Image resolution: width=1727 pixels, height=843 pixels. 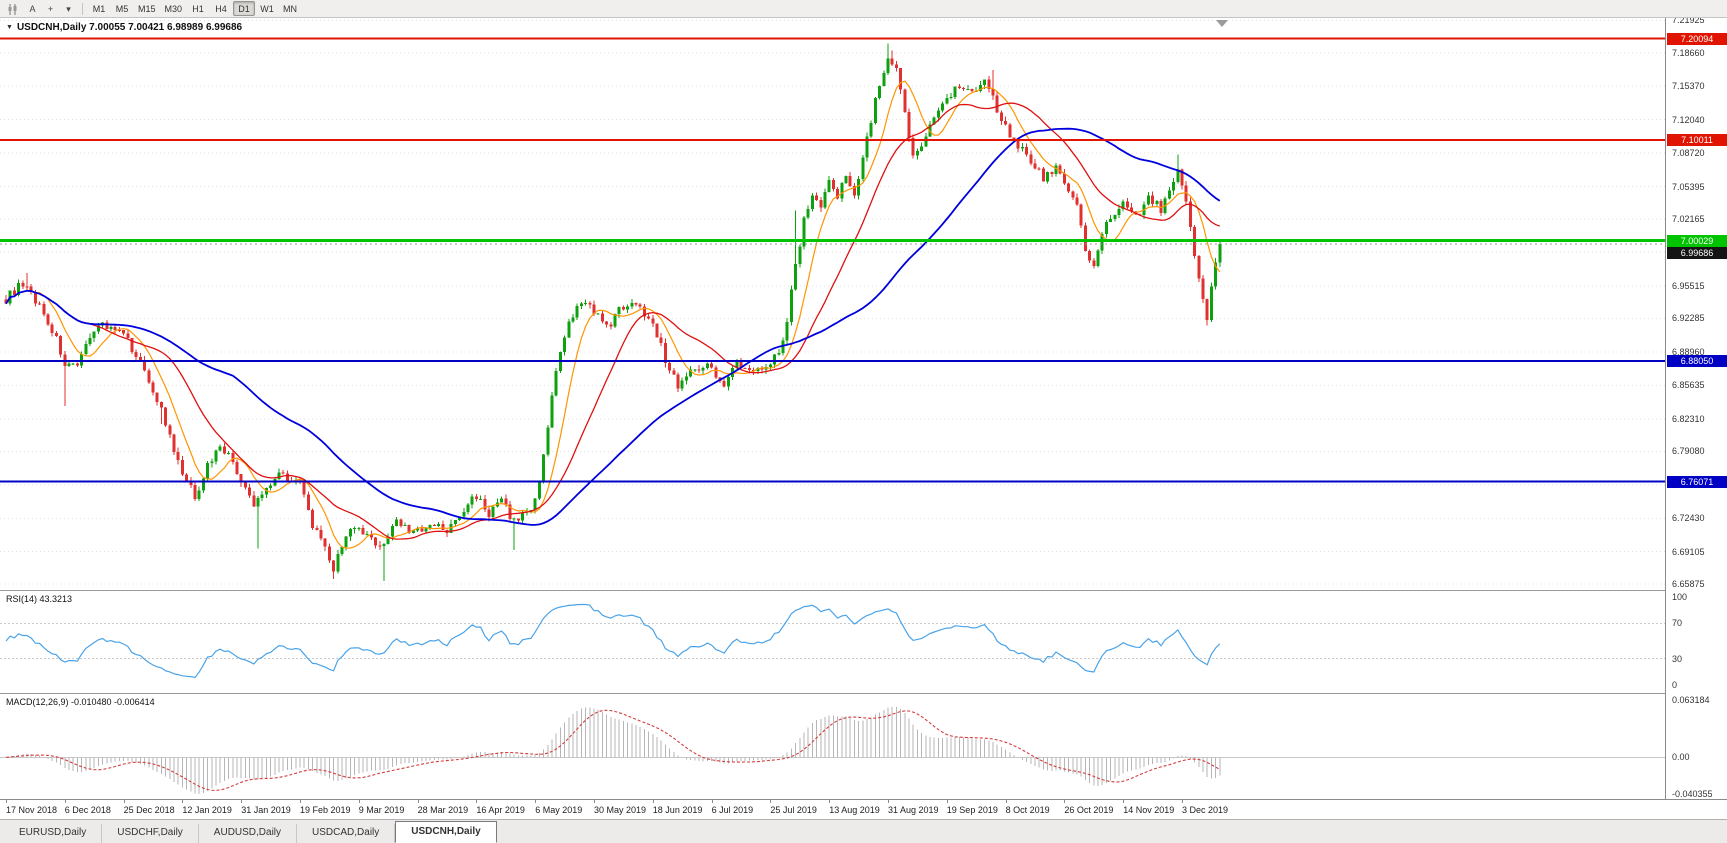 I want to click on price-tick-label: 6.85635, so click(x=1688, y=385).